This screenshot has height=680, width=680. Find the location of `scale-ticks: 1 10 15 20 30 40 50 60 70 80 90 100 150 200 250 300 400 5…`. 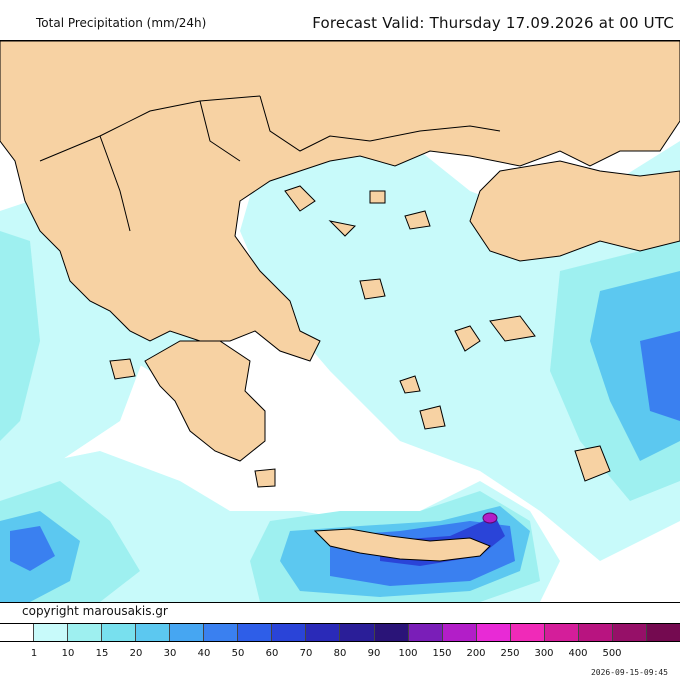

scale-ticks: 1 10 15 20 30 40 50 60 70 80 90 100 150 200 250 300 400 5… is located at coordinates (340, 655).